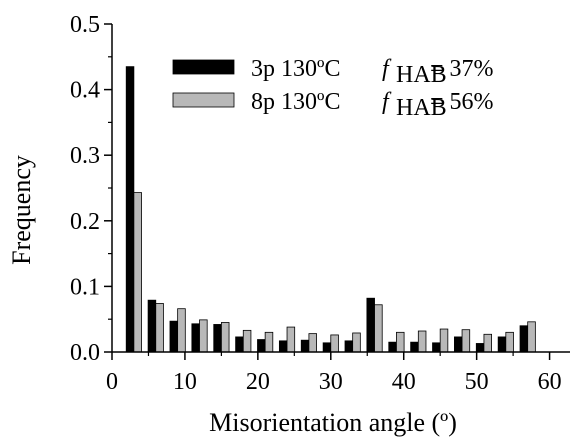  What do you see at coordinates (387, 69) in the screenshot?
I see `legend-symbol-1: f` at bounding box center [387, 69].